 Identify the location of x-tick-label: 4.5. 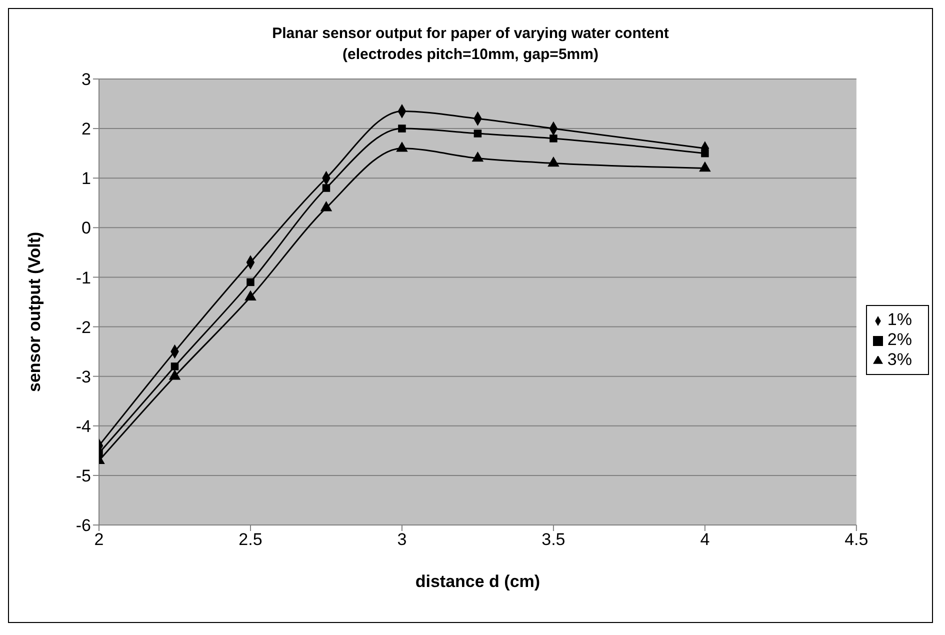
(856, 540).